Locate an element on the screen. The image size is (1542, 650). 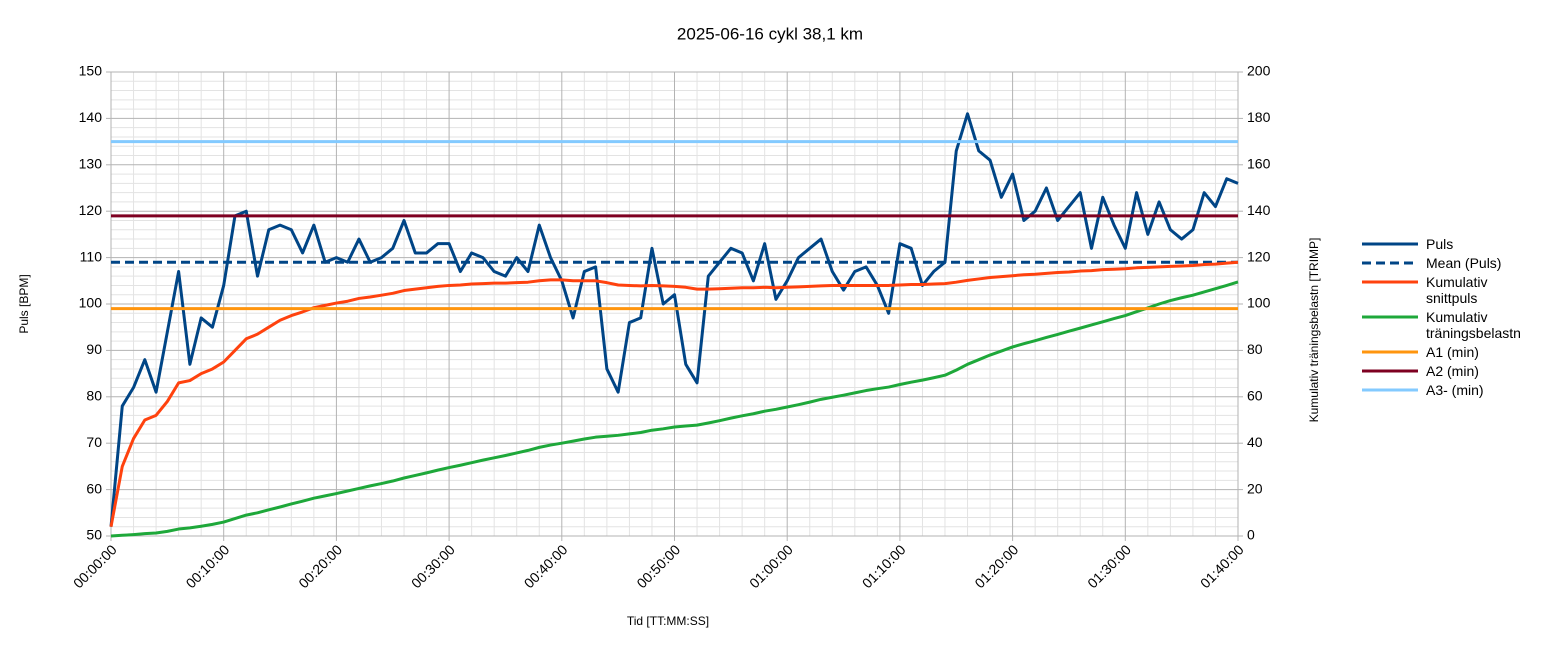
x-tick-label: 01:10:00 is located at coordinates (884, 566).